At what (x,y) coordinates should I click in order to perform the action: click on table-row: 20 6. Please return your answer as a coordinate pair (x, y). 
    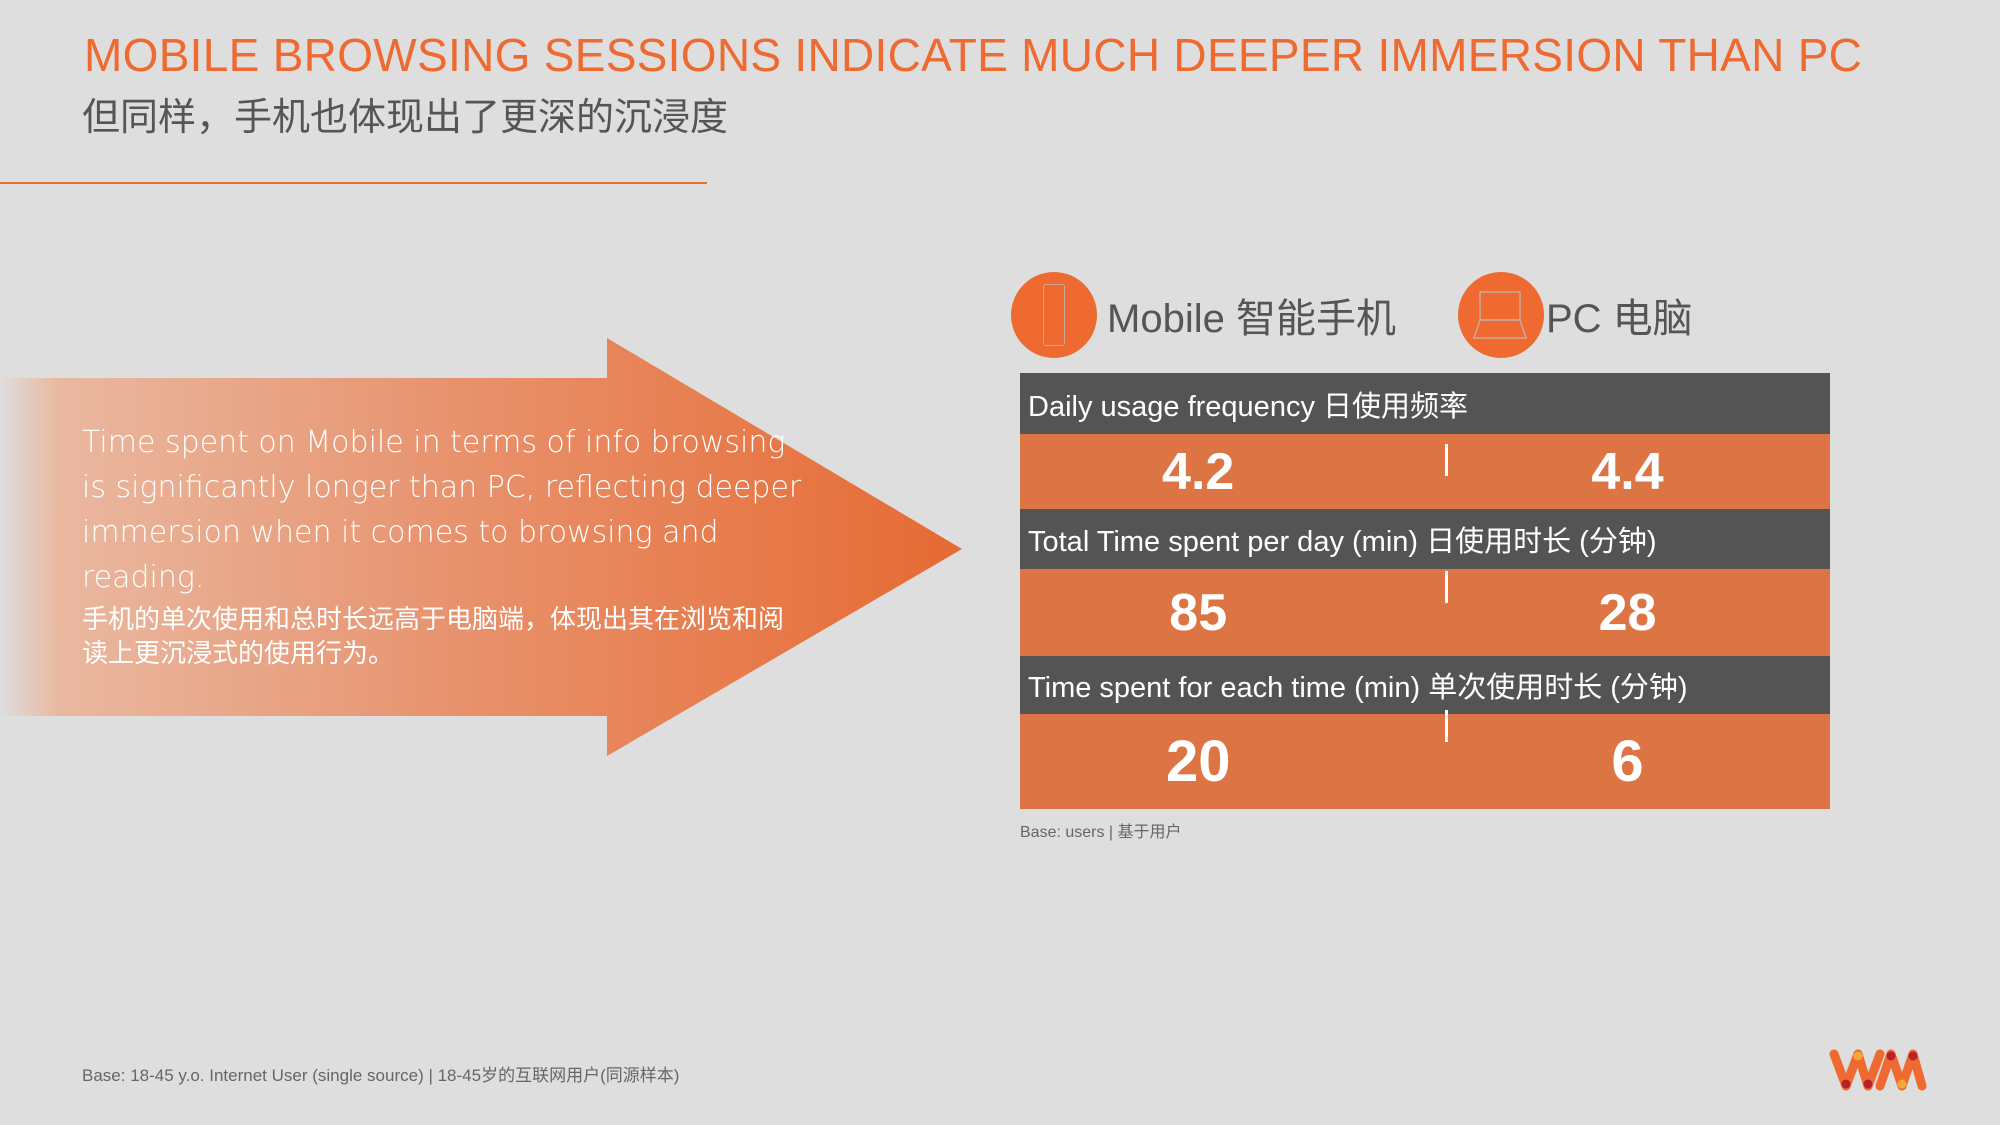
    Looking at the image, I should click on (1425, 759).